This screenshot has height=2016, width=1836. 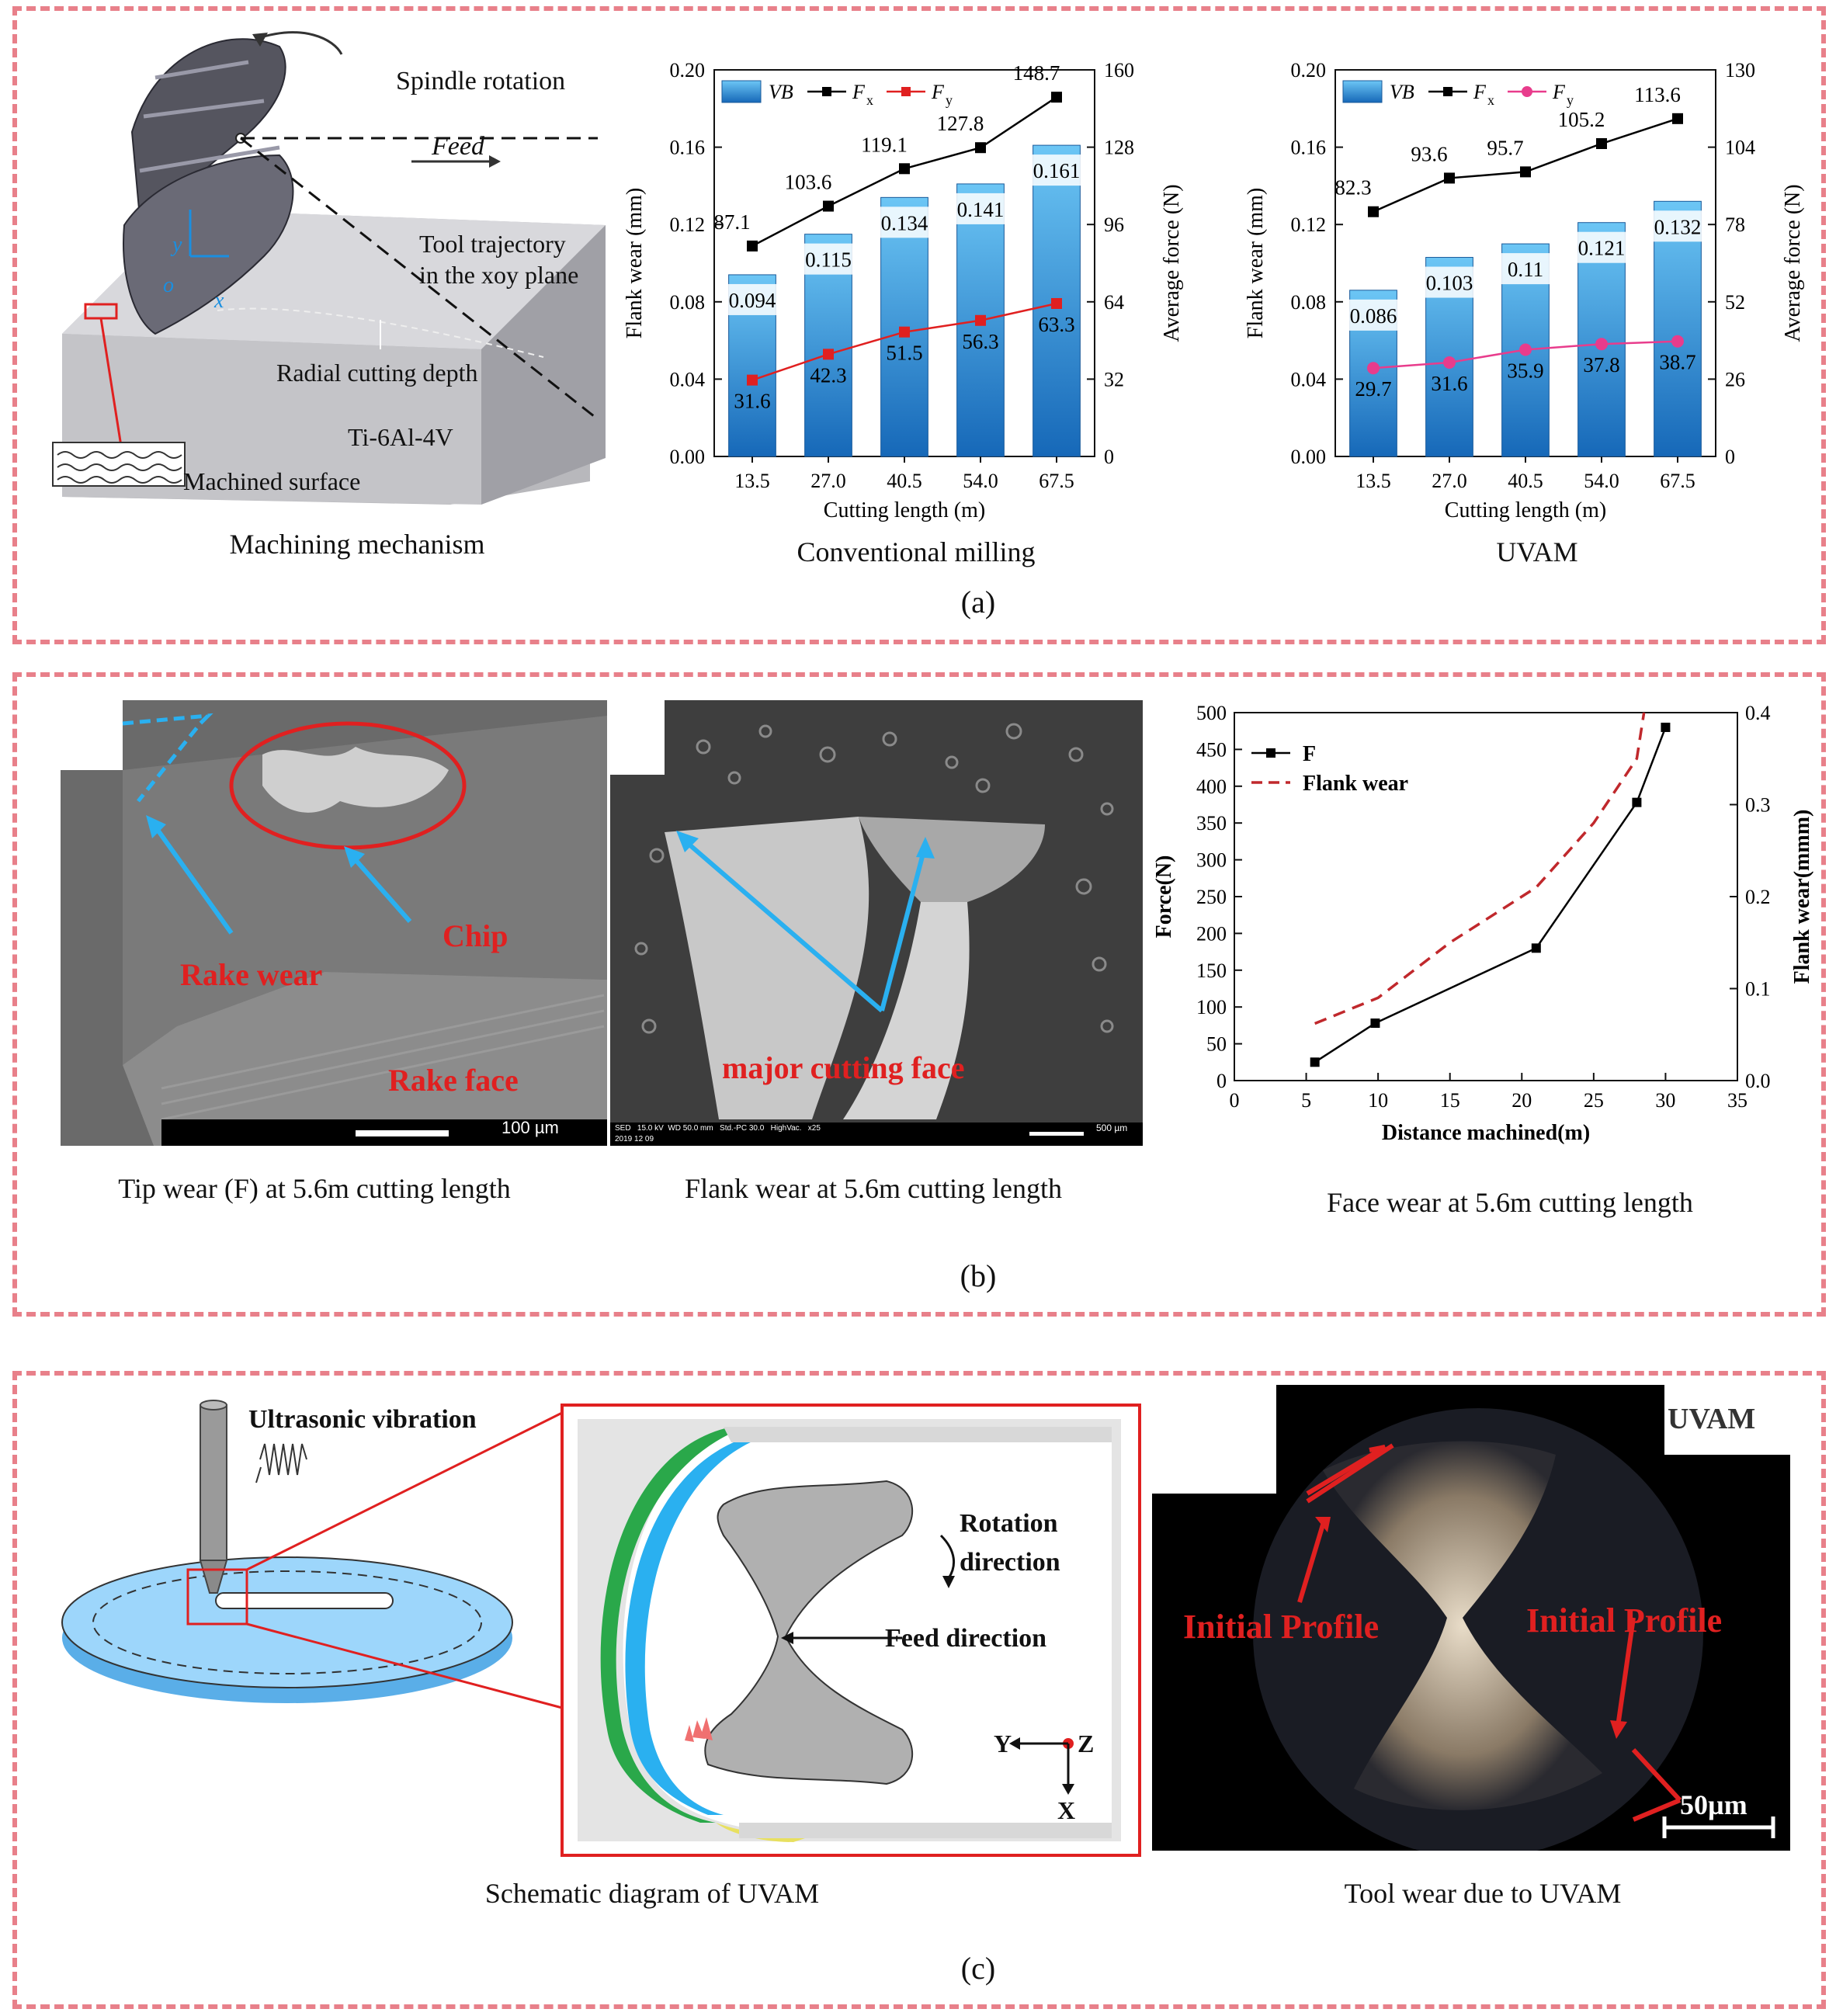 I want to click on legend-fx-label: F, so click(x=859, y=92).